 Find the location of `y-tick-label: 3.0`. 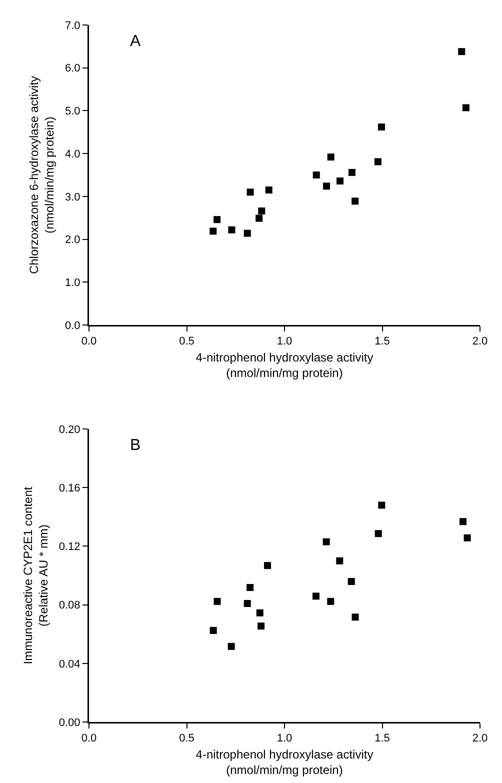

y-tick-label: 3.0 is located at coordinates (72, 197).